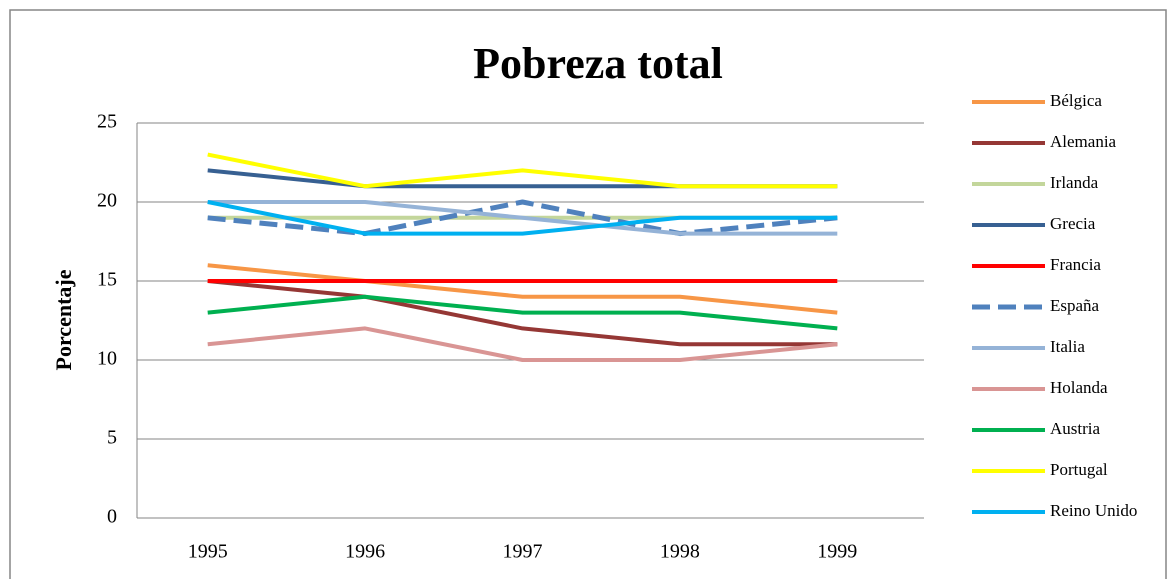 The height and width of the screenshot is (579, 1176). Describe the element at coordinates (107, 280) in the screenshot. I see `y-tick-label: 15` at that location.